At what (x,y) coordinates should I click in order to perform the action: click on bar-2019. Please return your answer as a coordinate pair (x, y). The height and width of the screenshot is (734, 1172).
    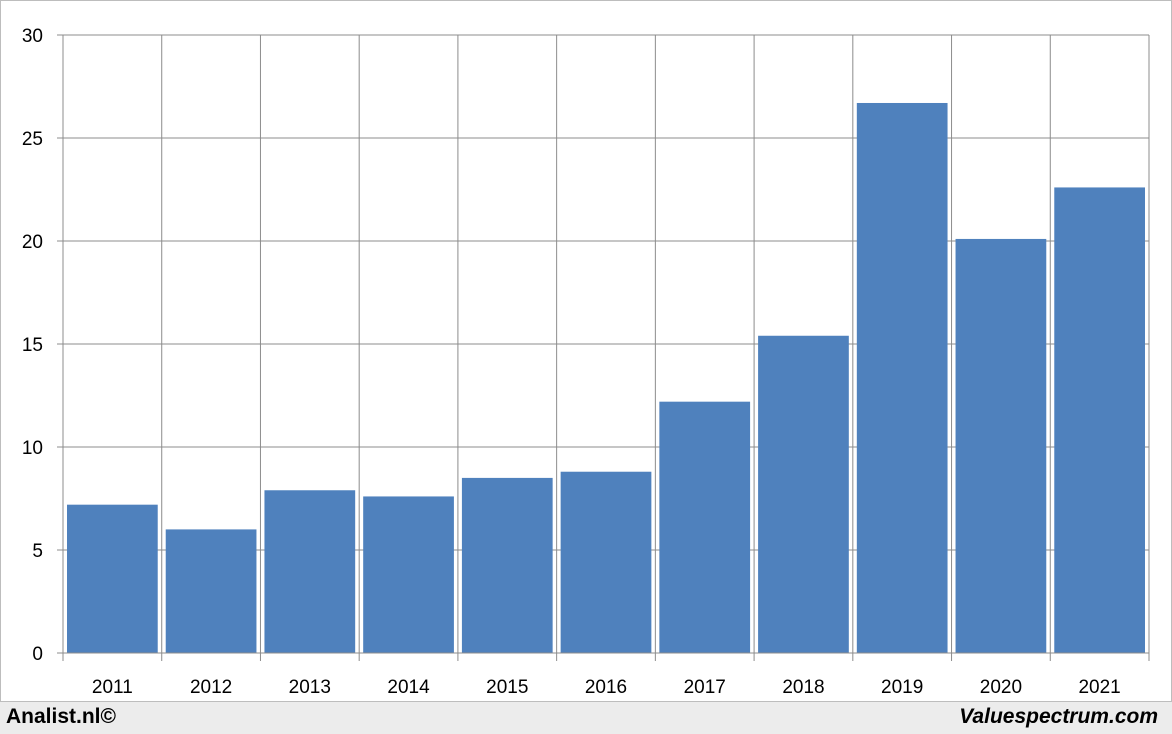
    Looking at the image, I should click on (902, 378).